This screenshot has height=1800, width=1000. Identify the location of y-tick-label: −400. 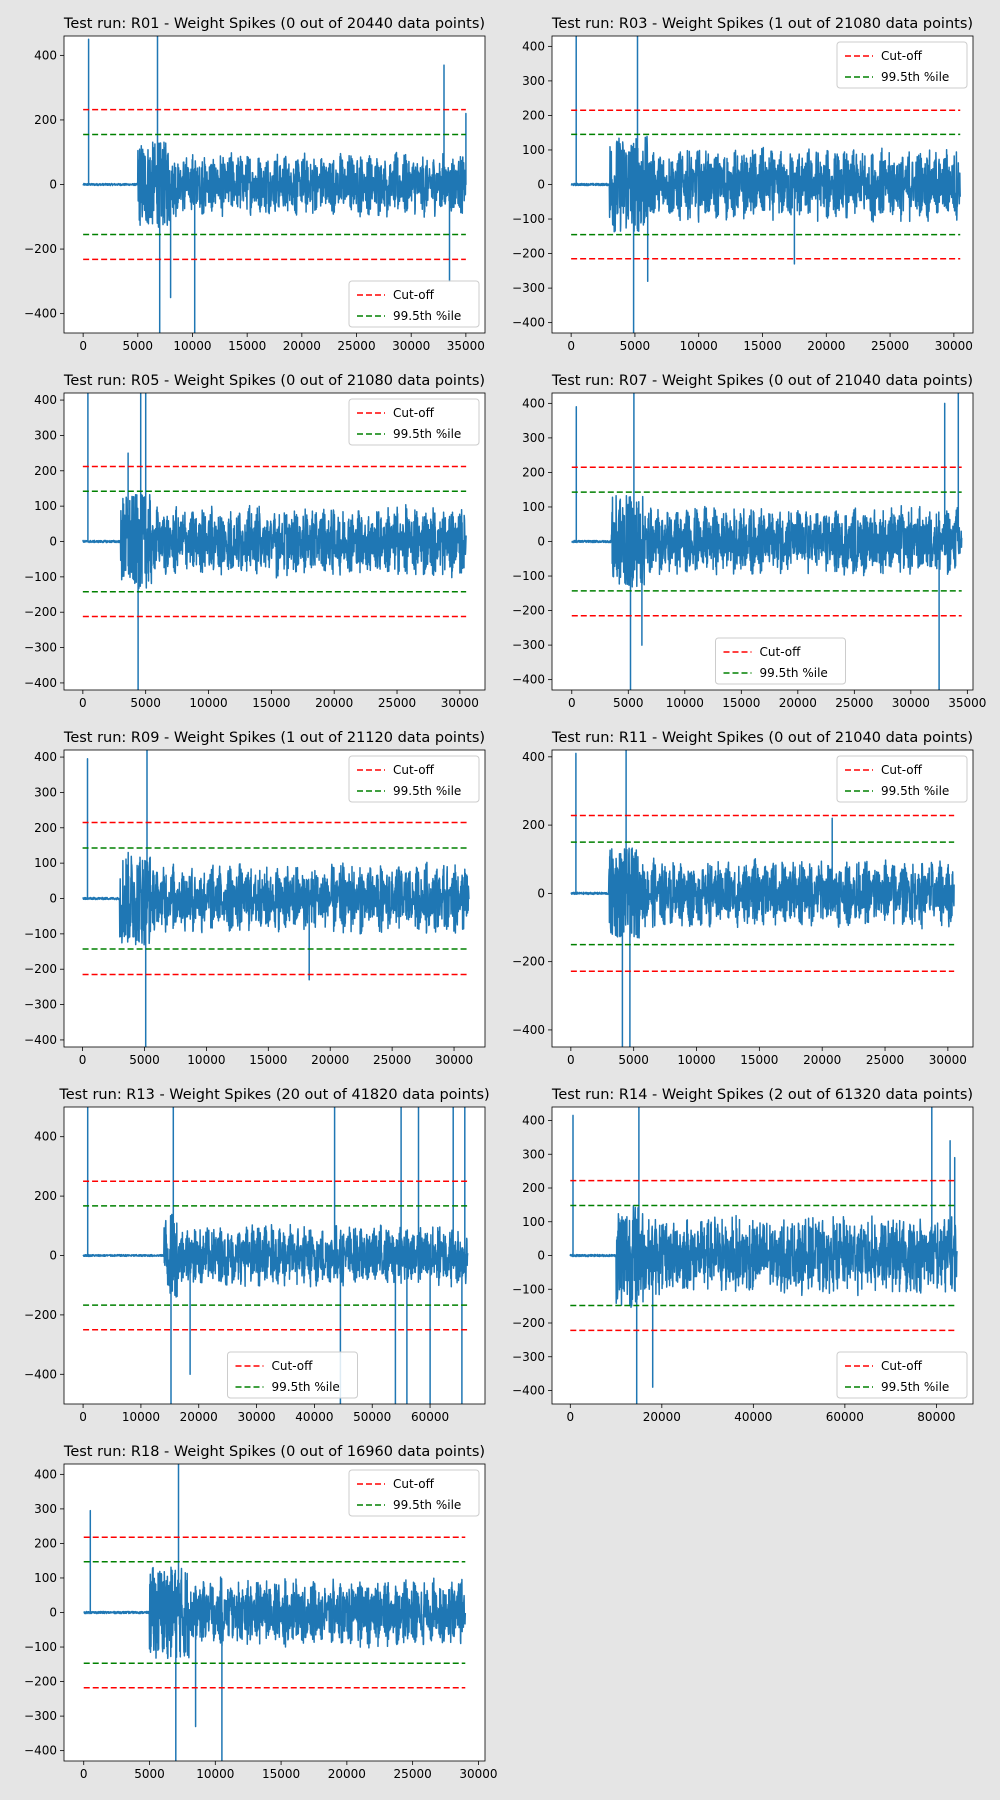
(40, 1040).